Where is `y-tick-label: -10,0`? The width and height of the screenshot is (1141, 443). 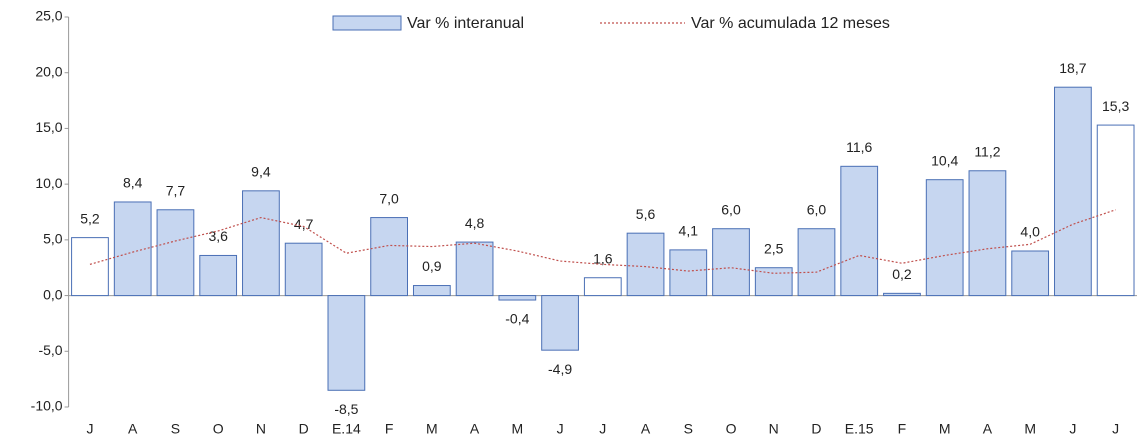 y-tick-label: -10,0 is located at coordinates (47, 406).